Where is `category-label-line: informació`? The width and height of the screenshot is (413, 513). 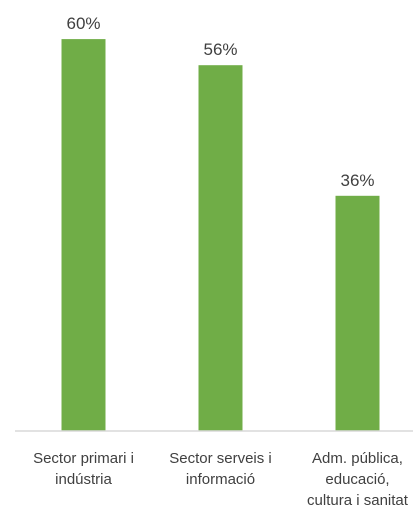
category-label-line: informació is located at coordinates (220, 479).